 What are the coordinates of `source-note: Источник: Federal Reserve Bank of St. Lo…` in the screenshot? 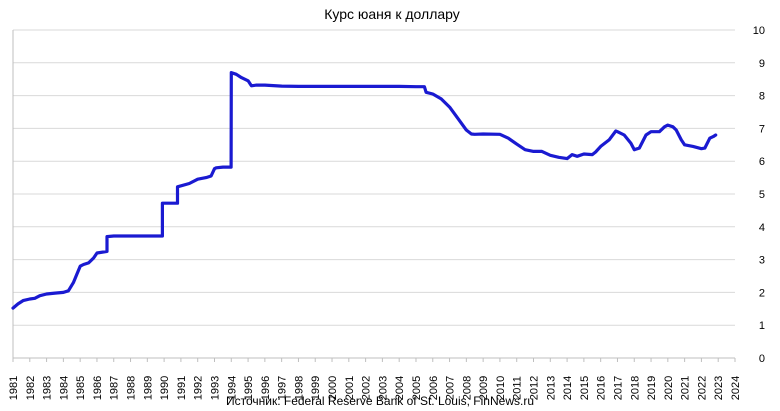 It's located at (380, 401).